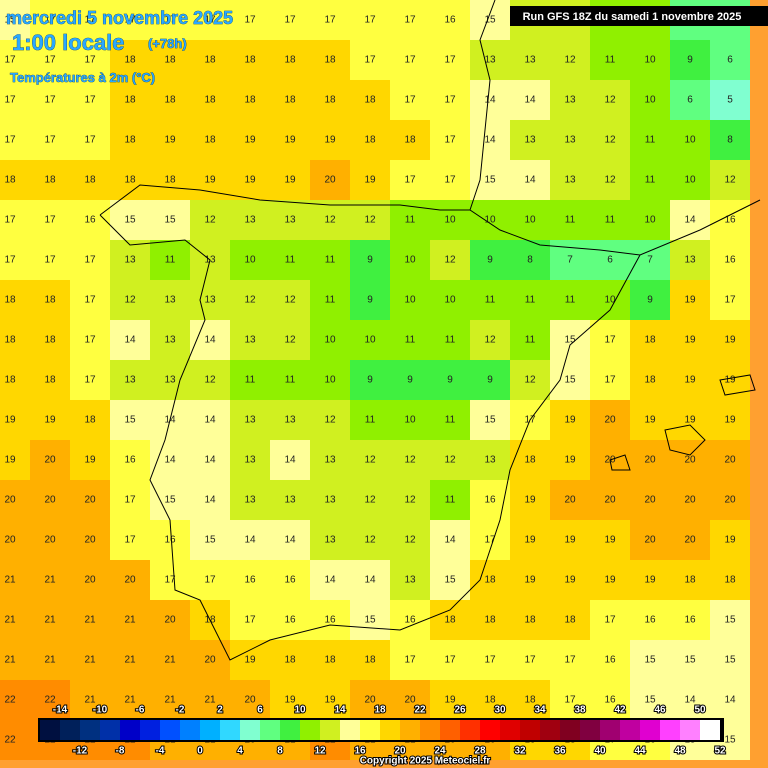 This screenshot has width=768, height=768. What do you see at coordinates (520, 751) in the screenshot?
I see `legend-label: 32` at bounding box center [520, 751].